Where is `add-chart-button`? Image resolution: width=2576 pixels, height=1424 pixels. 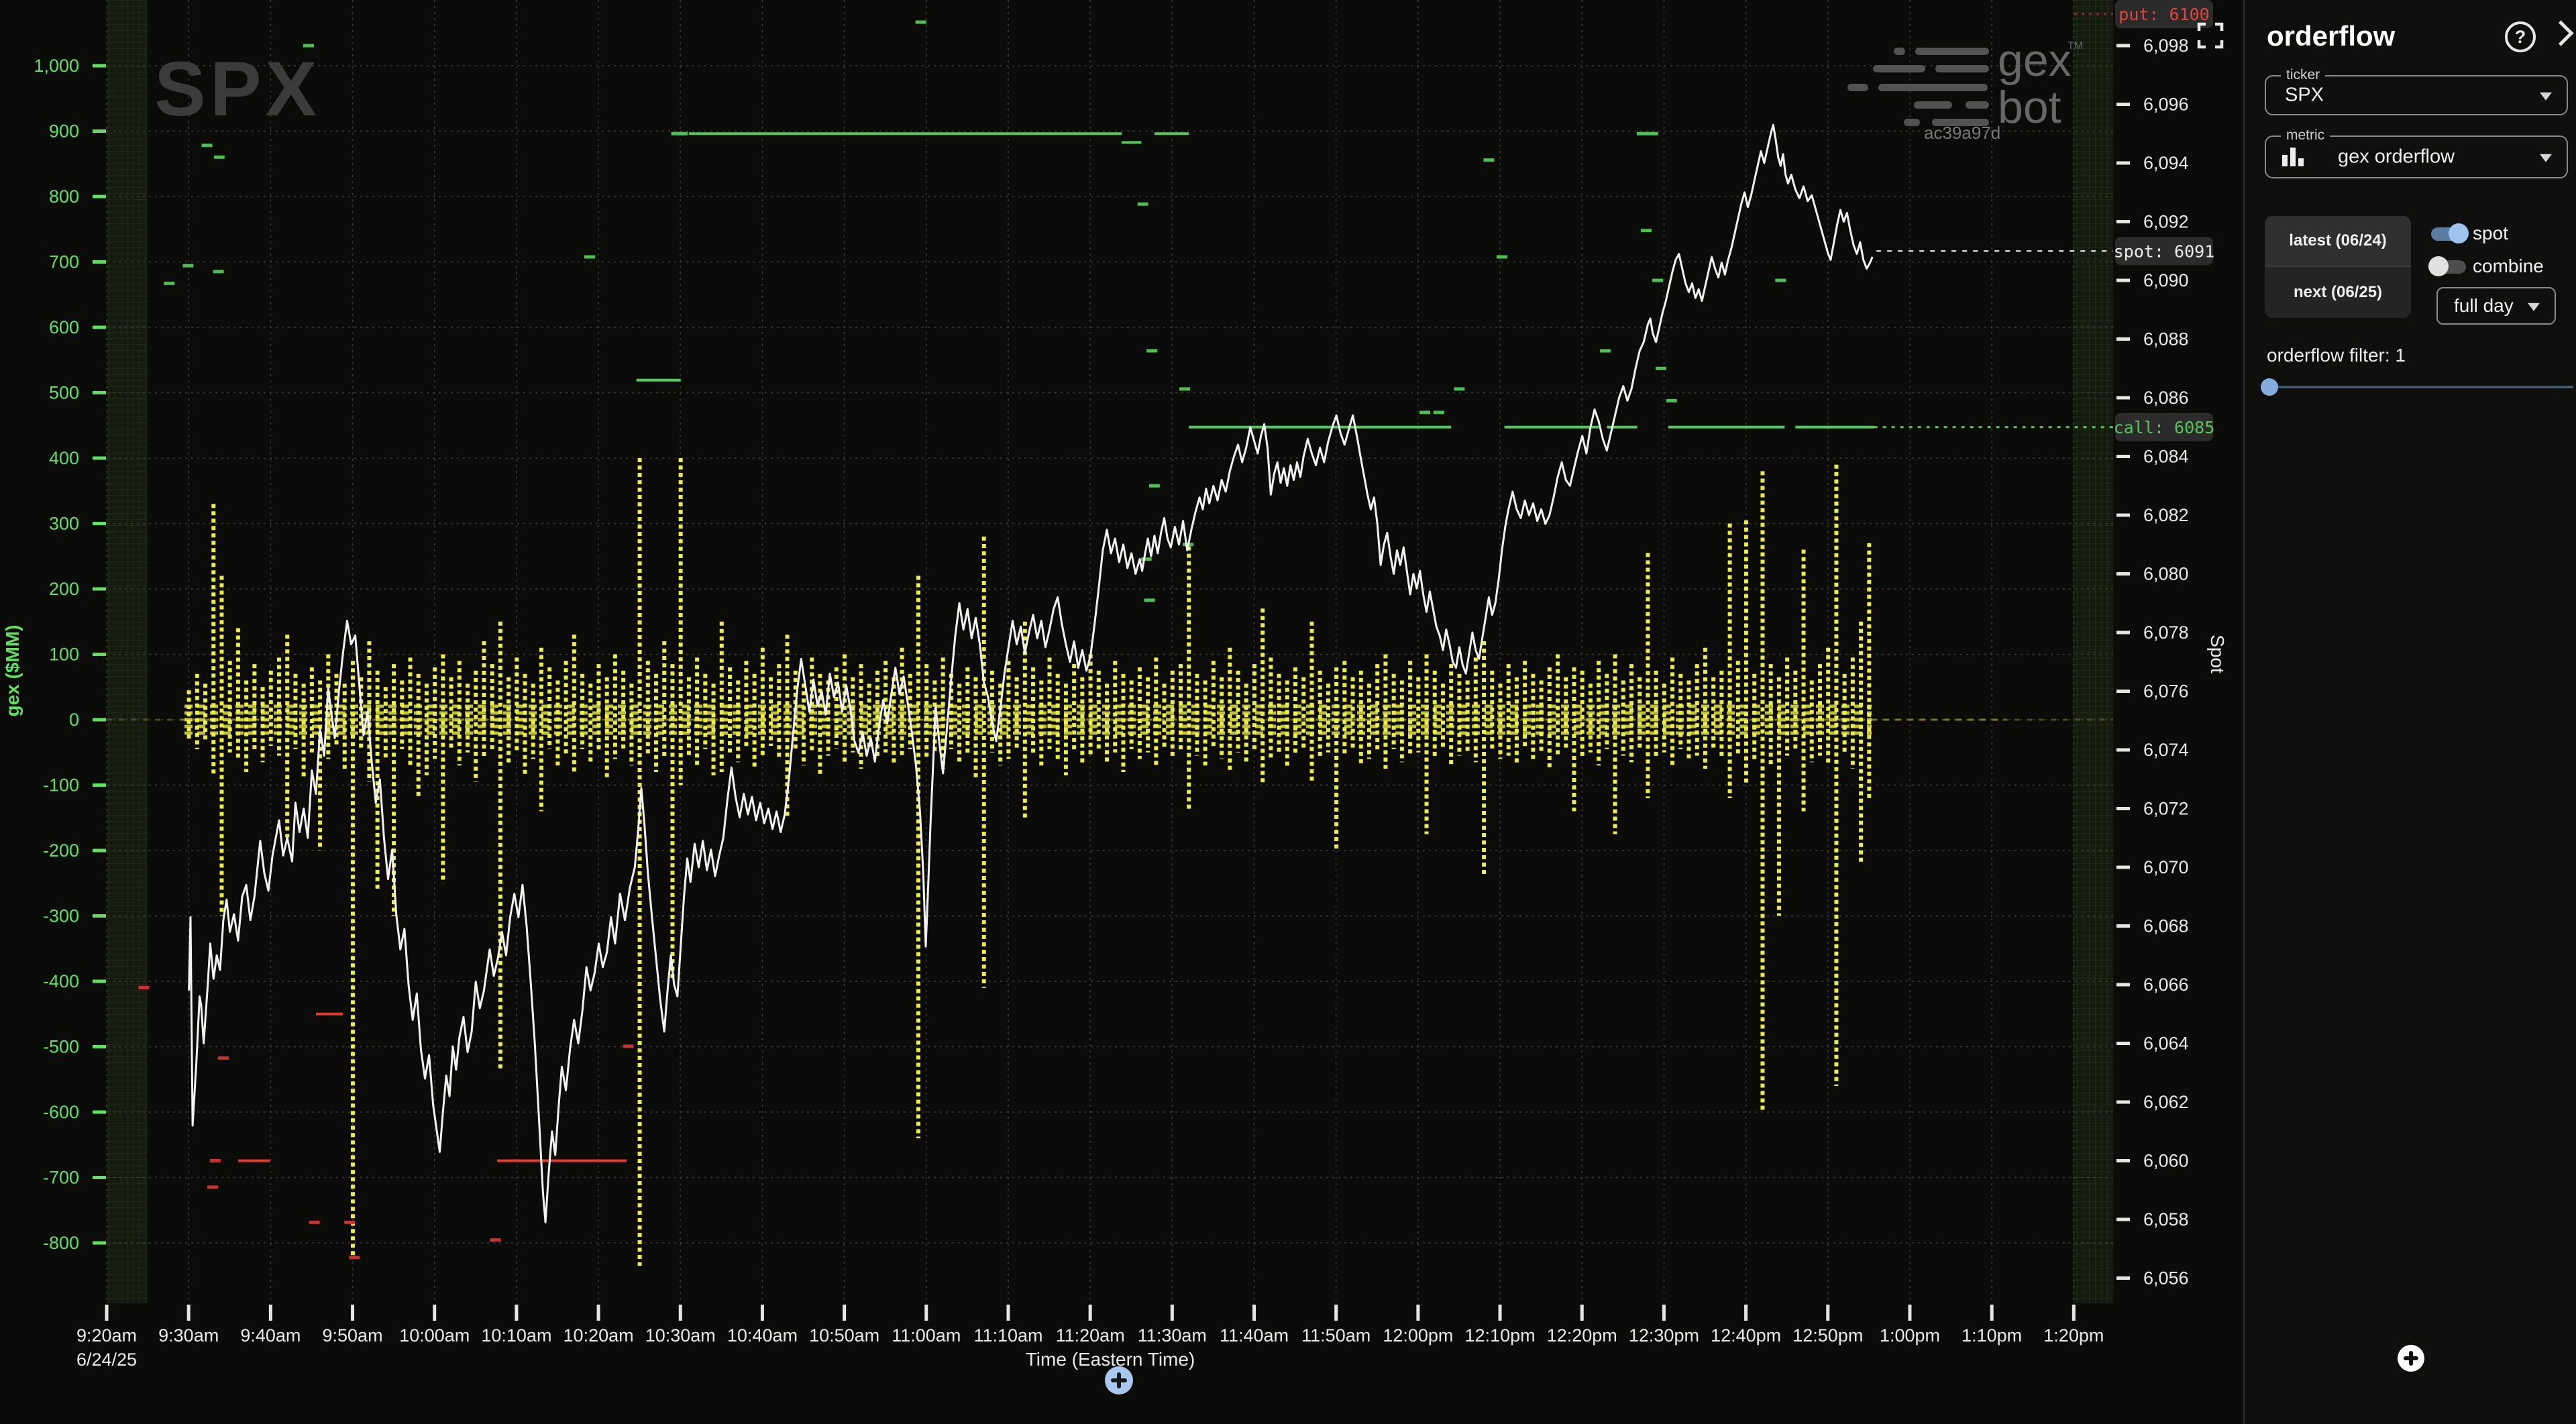
add-chart-button is located at coordinates (1119, 1380).